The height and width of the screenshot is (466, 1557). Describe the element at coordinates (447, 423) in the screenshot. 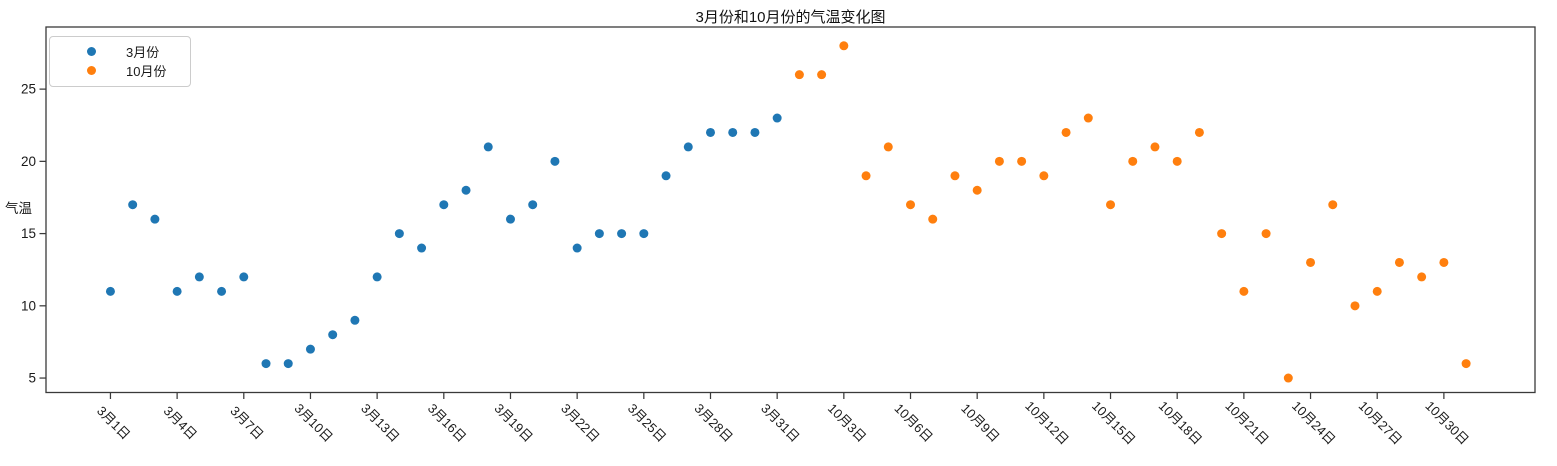

I see `x-tick-label: 3月16日` at that location.